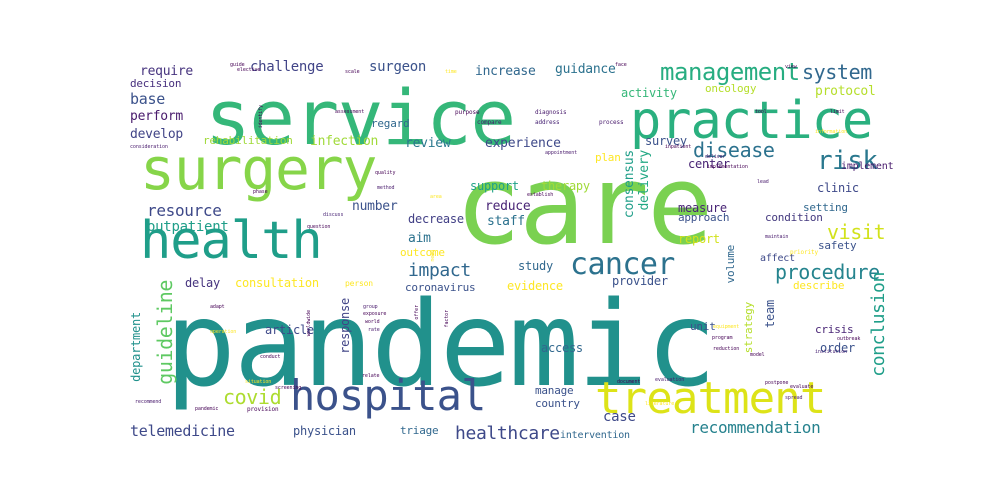 The height and width of the screenshot is (500, 1000). What do you see at coordinates (447, 319) in the screenshot?
I see `word-factor: factor` at bounding box center [447, 319].